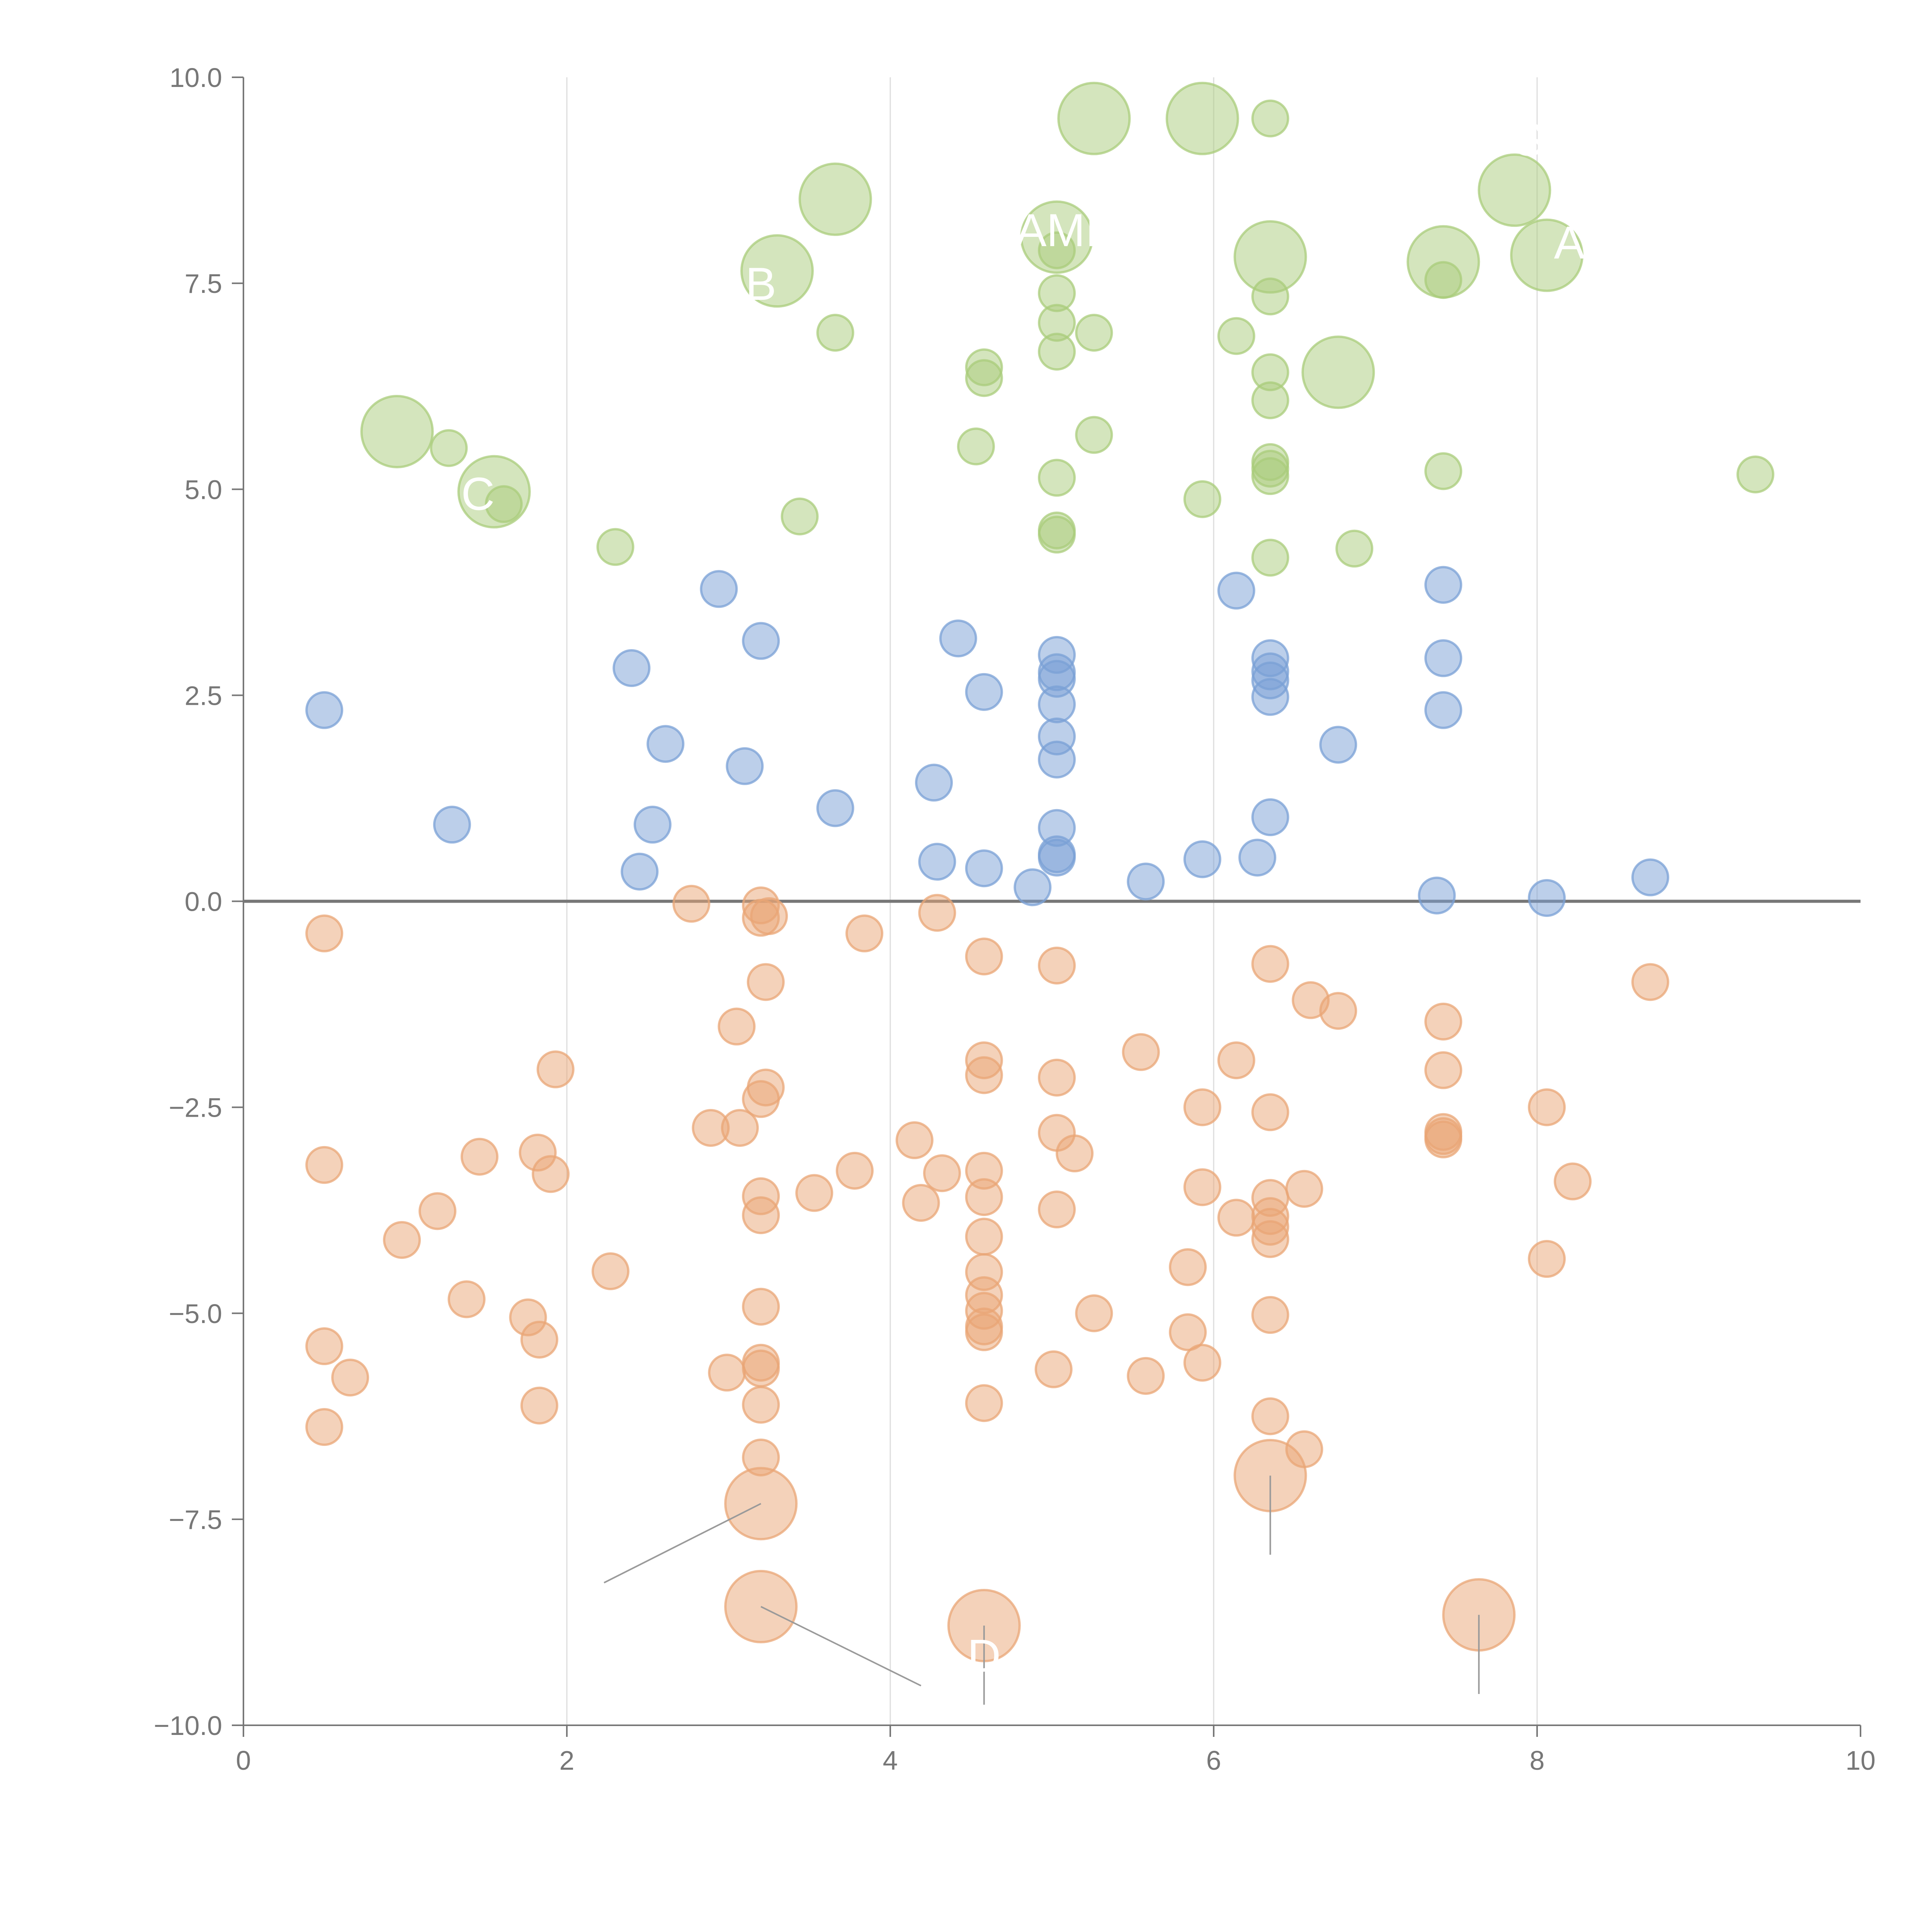  I want to click on annotation-label: A, so click(1569, 243).